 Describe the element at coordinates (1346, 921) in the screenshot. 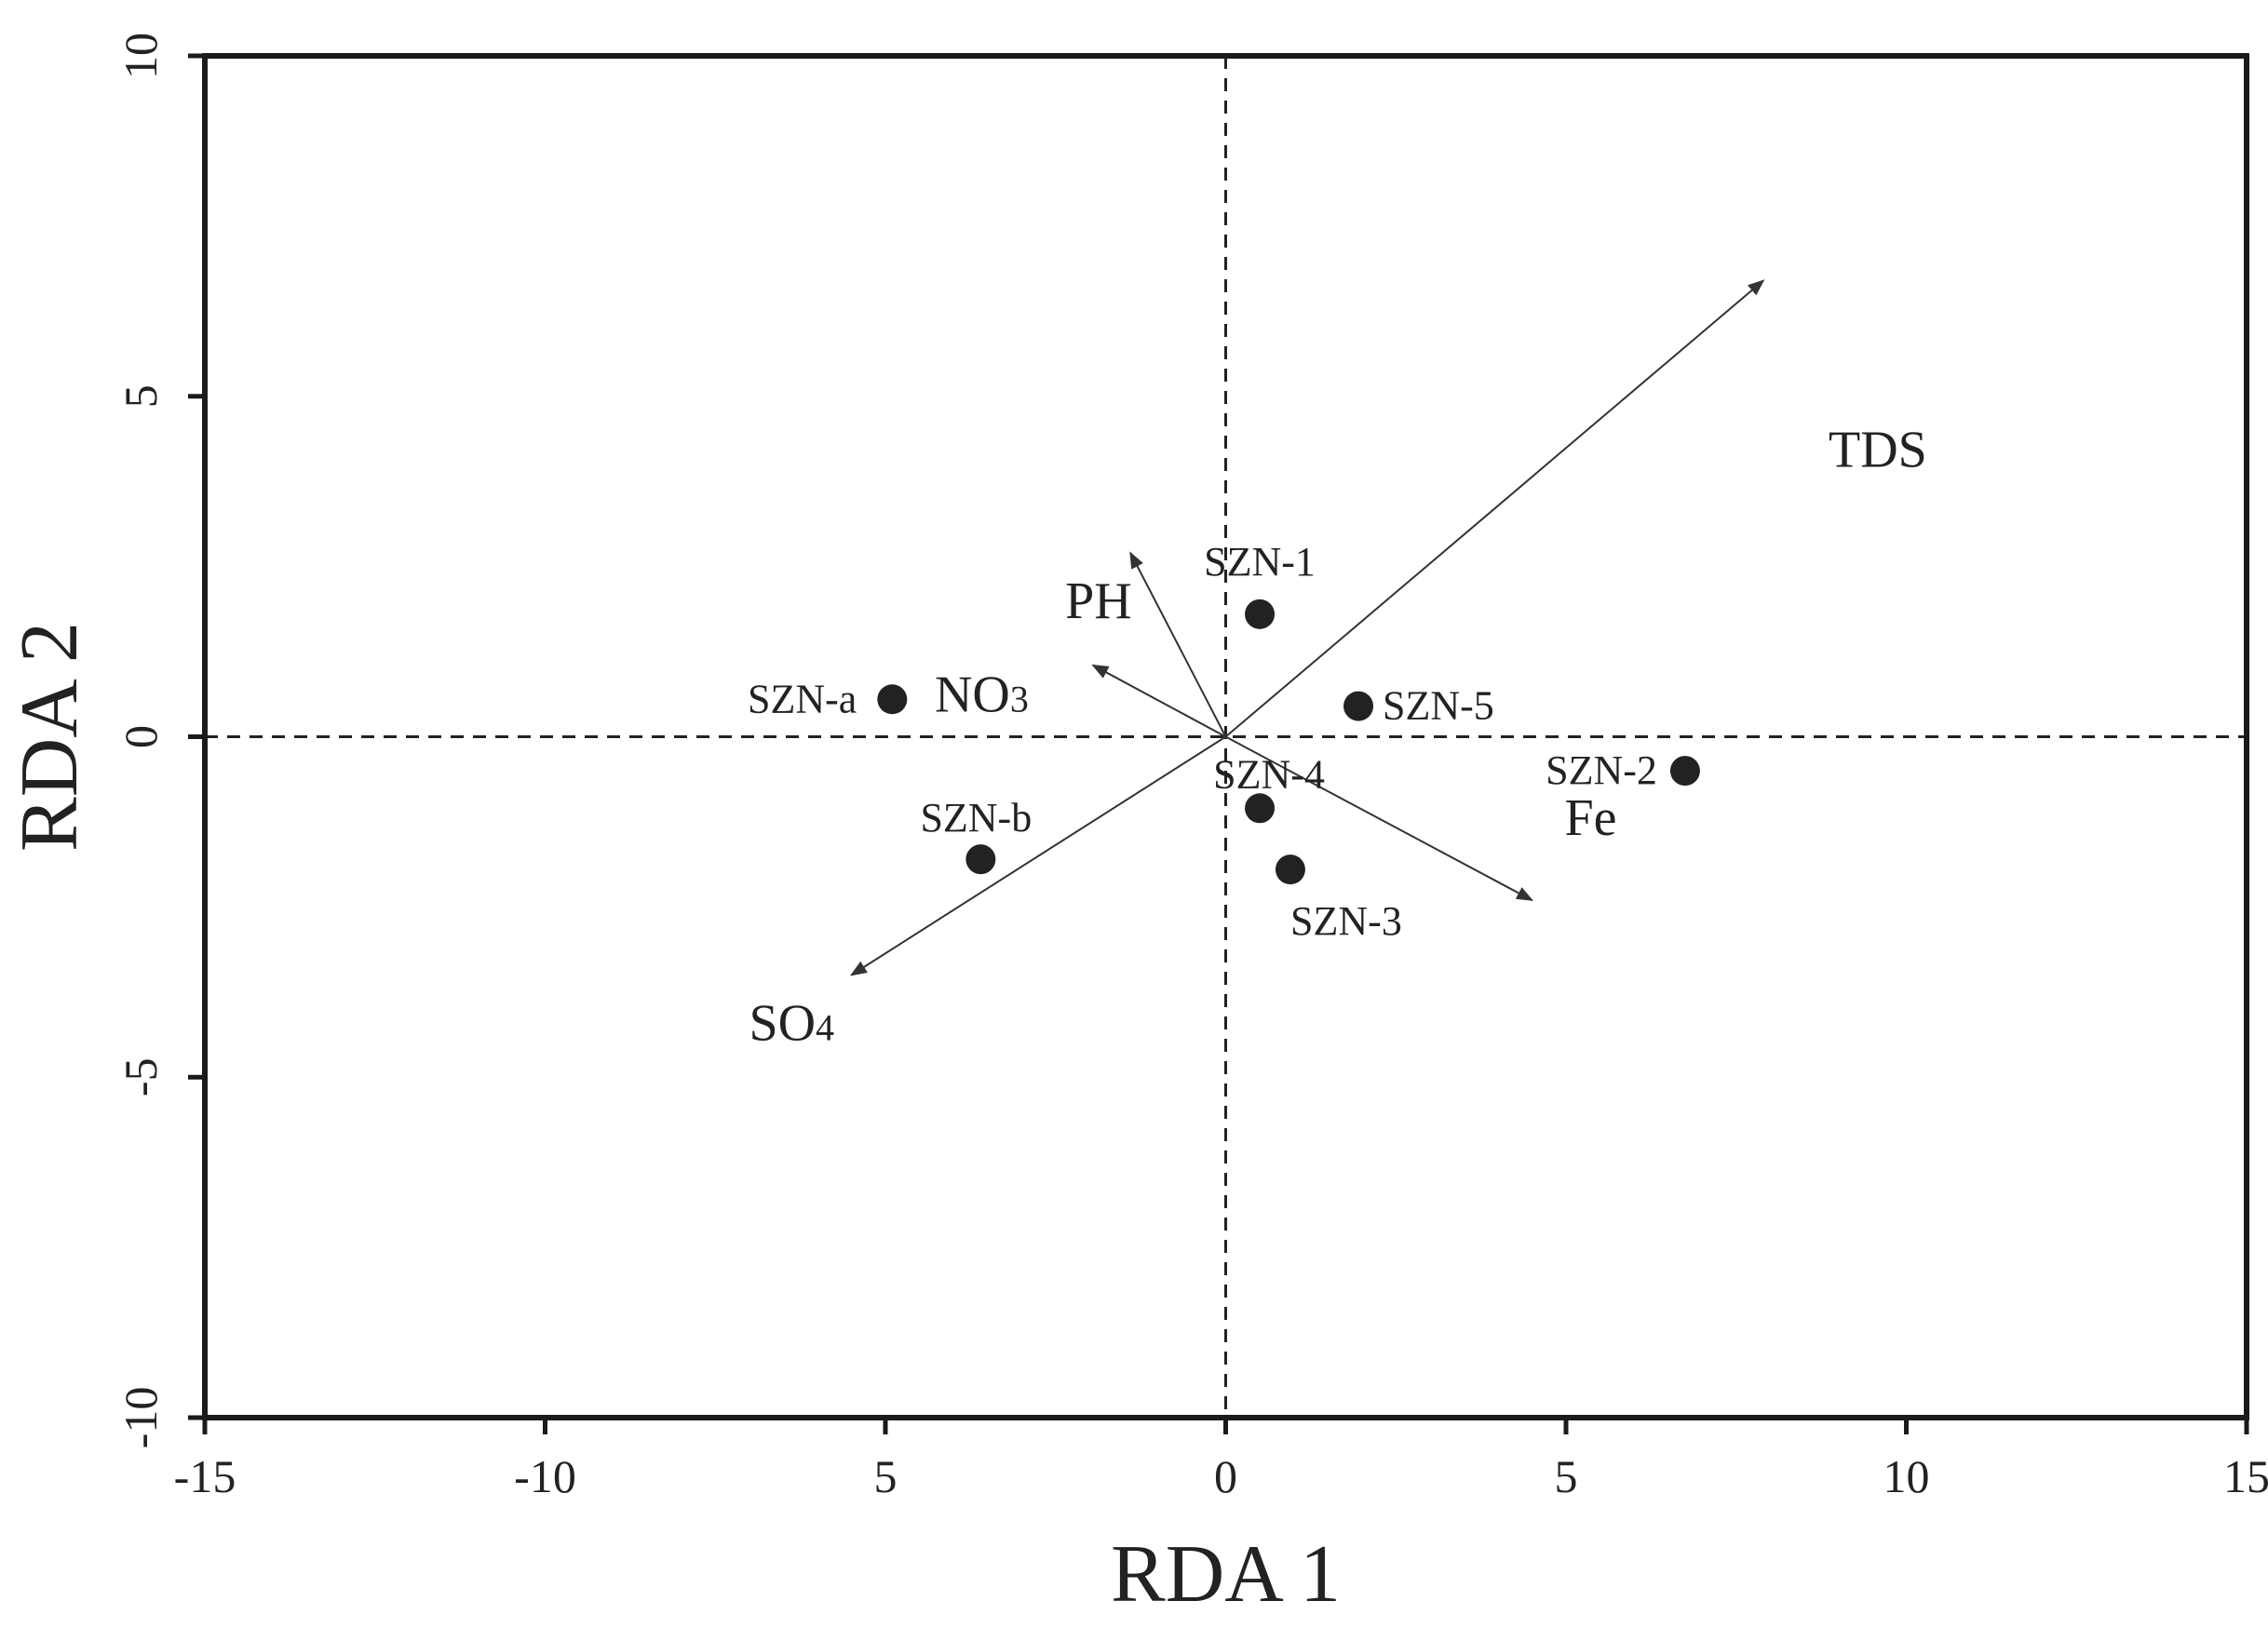

I see `site-label: SZN-3` at that location.